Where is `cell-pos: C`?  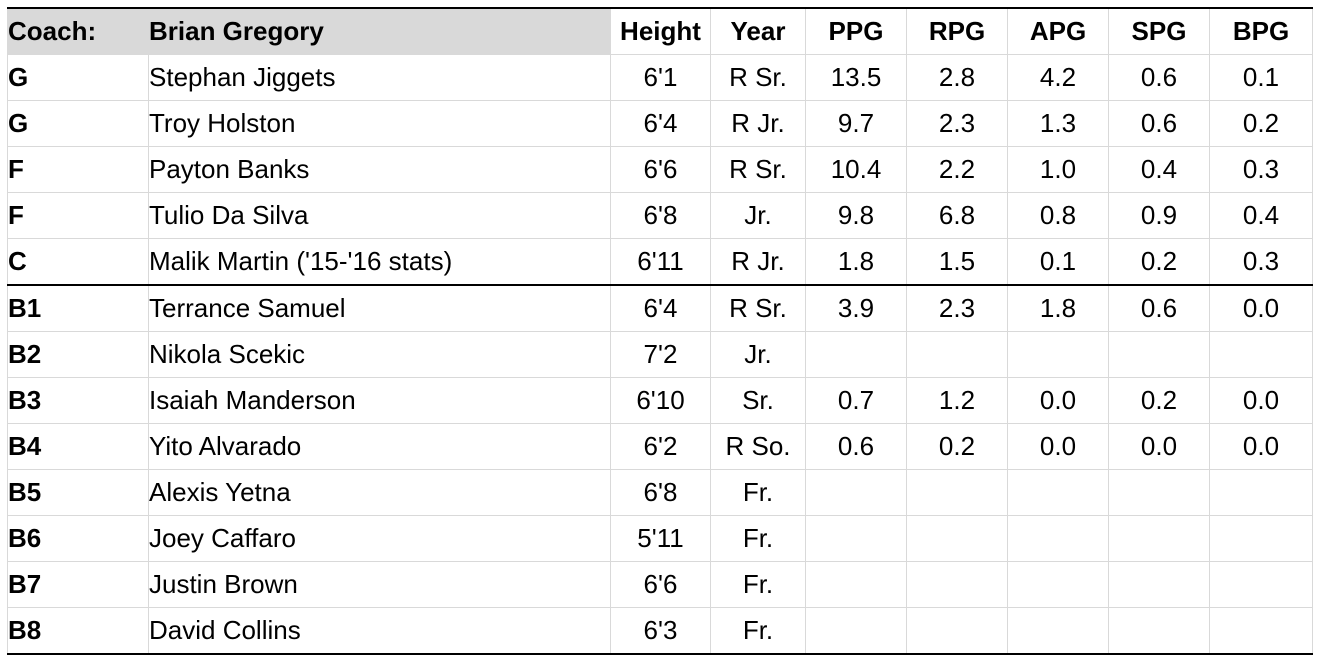 cell-pos: C is located at coordinates (78, 262).